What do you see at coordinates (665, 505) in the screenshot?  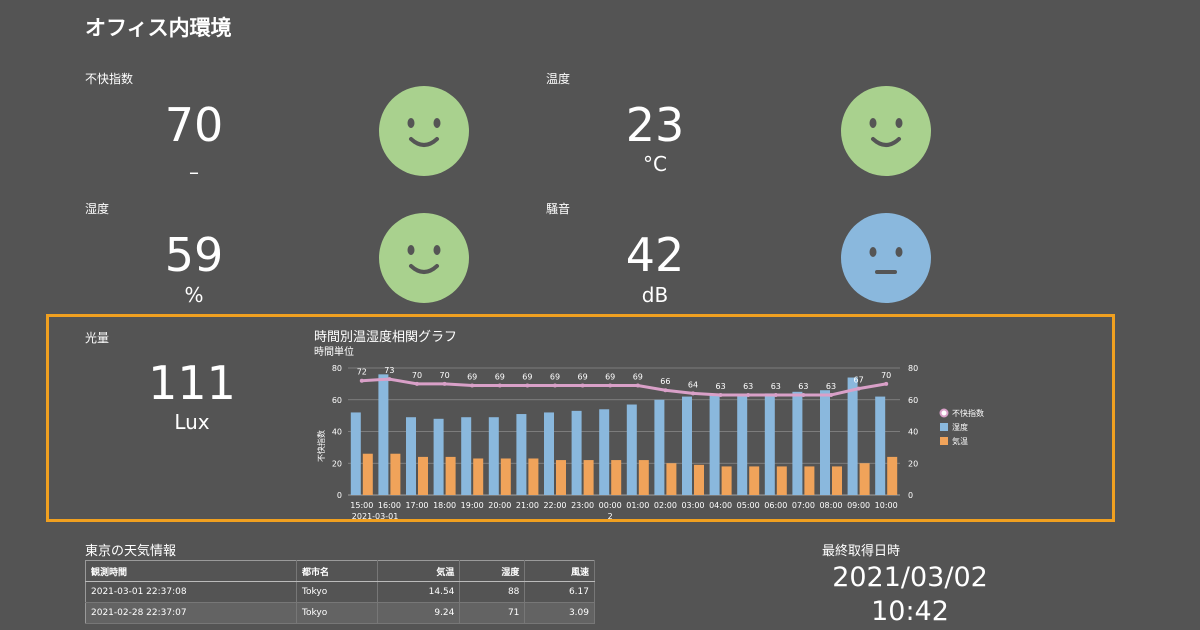 I see `x-tick-label: 02:00` at bounding box center [665, 505].